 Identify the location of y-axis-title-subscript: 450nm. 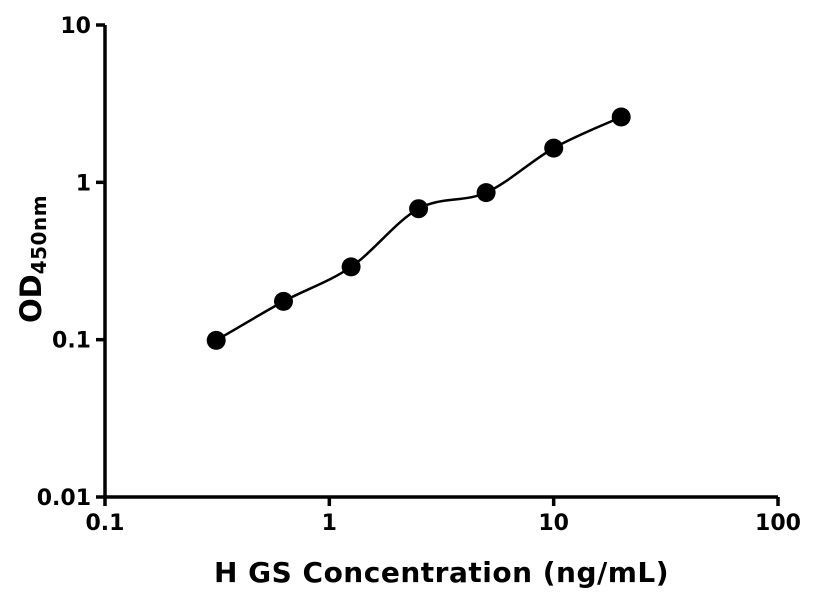
(39, 234).